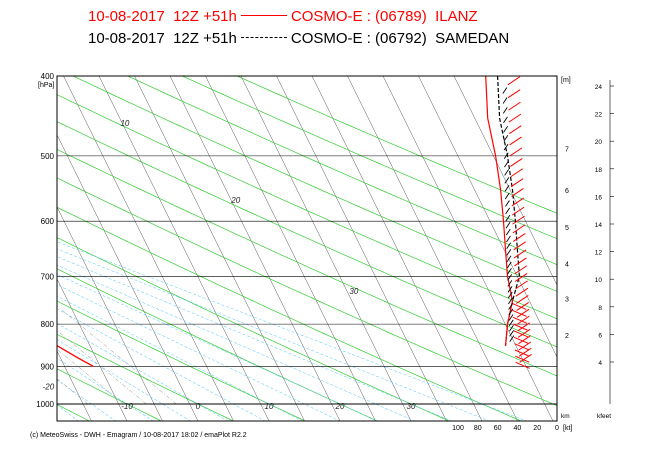 Image resolution: width=650 pixels, height=459 pixels. What do you see at coordinates (162, 38) in the screenshot?
I see `title-samedan-run: 10-08-2017 12Z +51h` at bounding box center [162, 38].